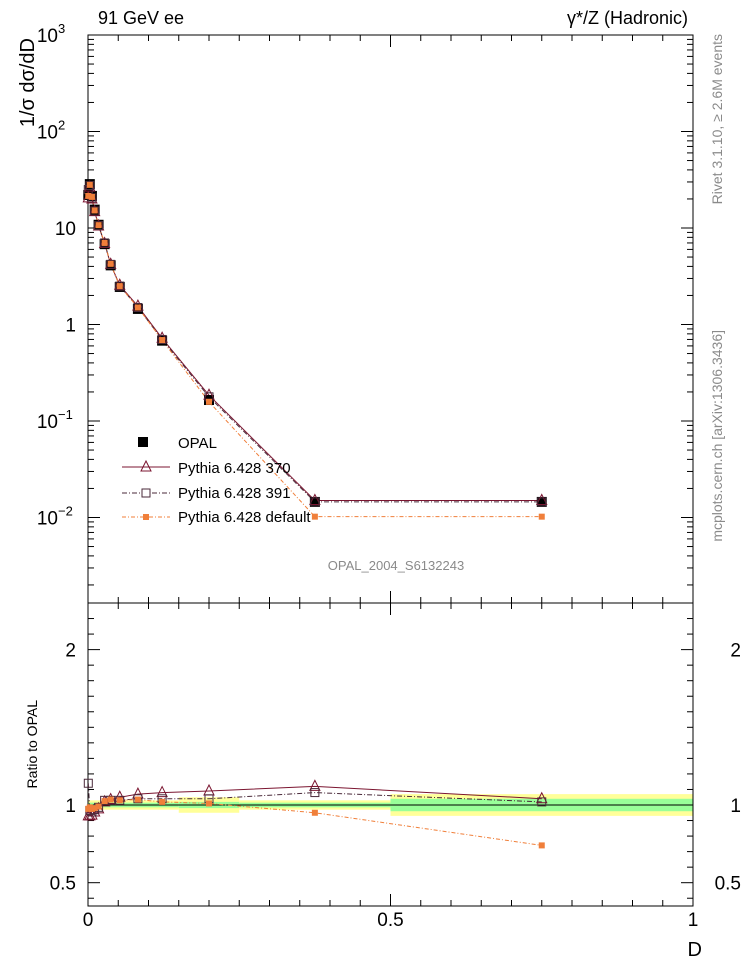  I want to click on xtick-label: 1, so click(693, 920).